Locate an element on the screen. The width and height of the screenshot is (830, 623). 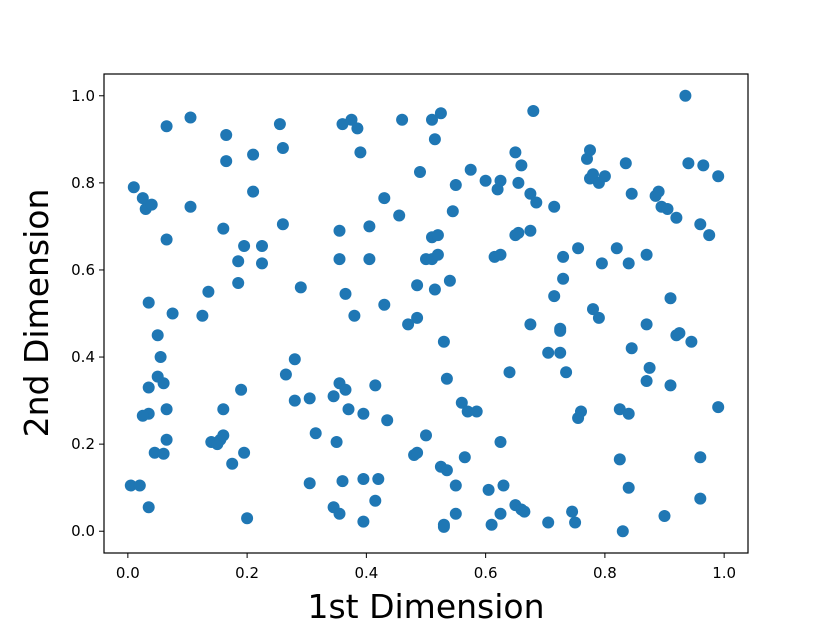
x-axis-ticks: 0.0 0.2 0.4 0.6 0.8 1.0 is located at coordinates (426, 567).